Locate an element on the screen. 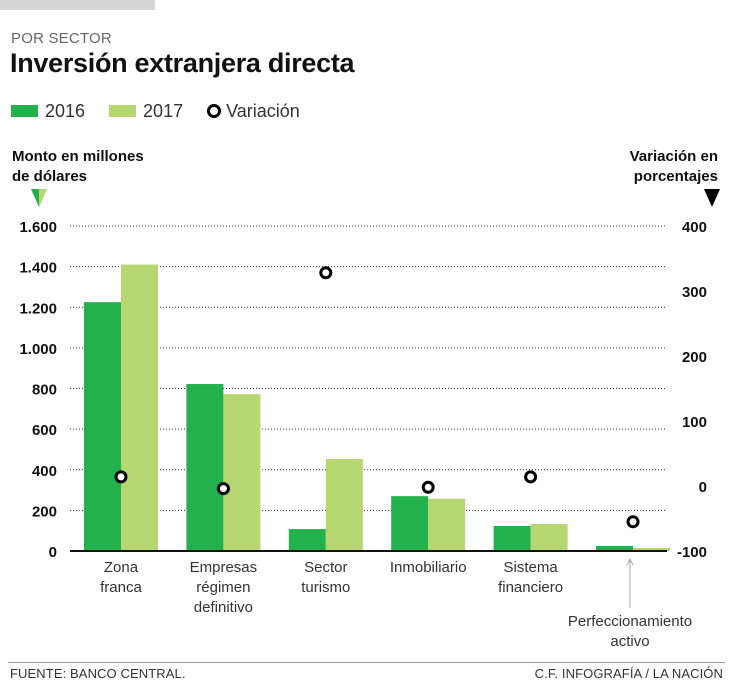 This screenshot has width=729, height=683. y-tick-label: 1.400 is located at coordinates (38, 268).